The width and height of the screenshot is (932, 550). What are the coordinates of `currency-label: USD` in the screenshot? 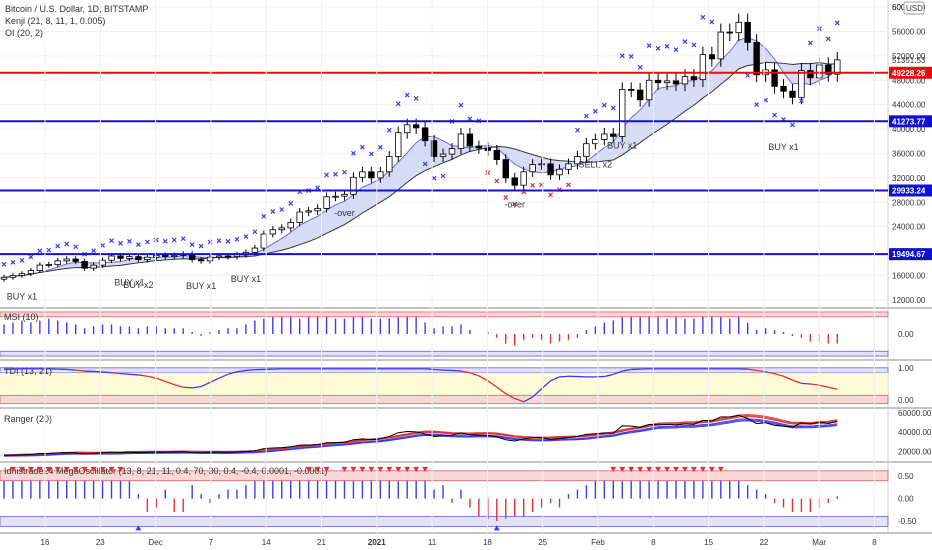 It's located at (914, 8).